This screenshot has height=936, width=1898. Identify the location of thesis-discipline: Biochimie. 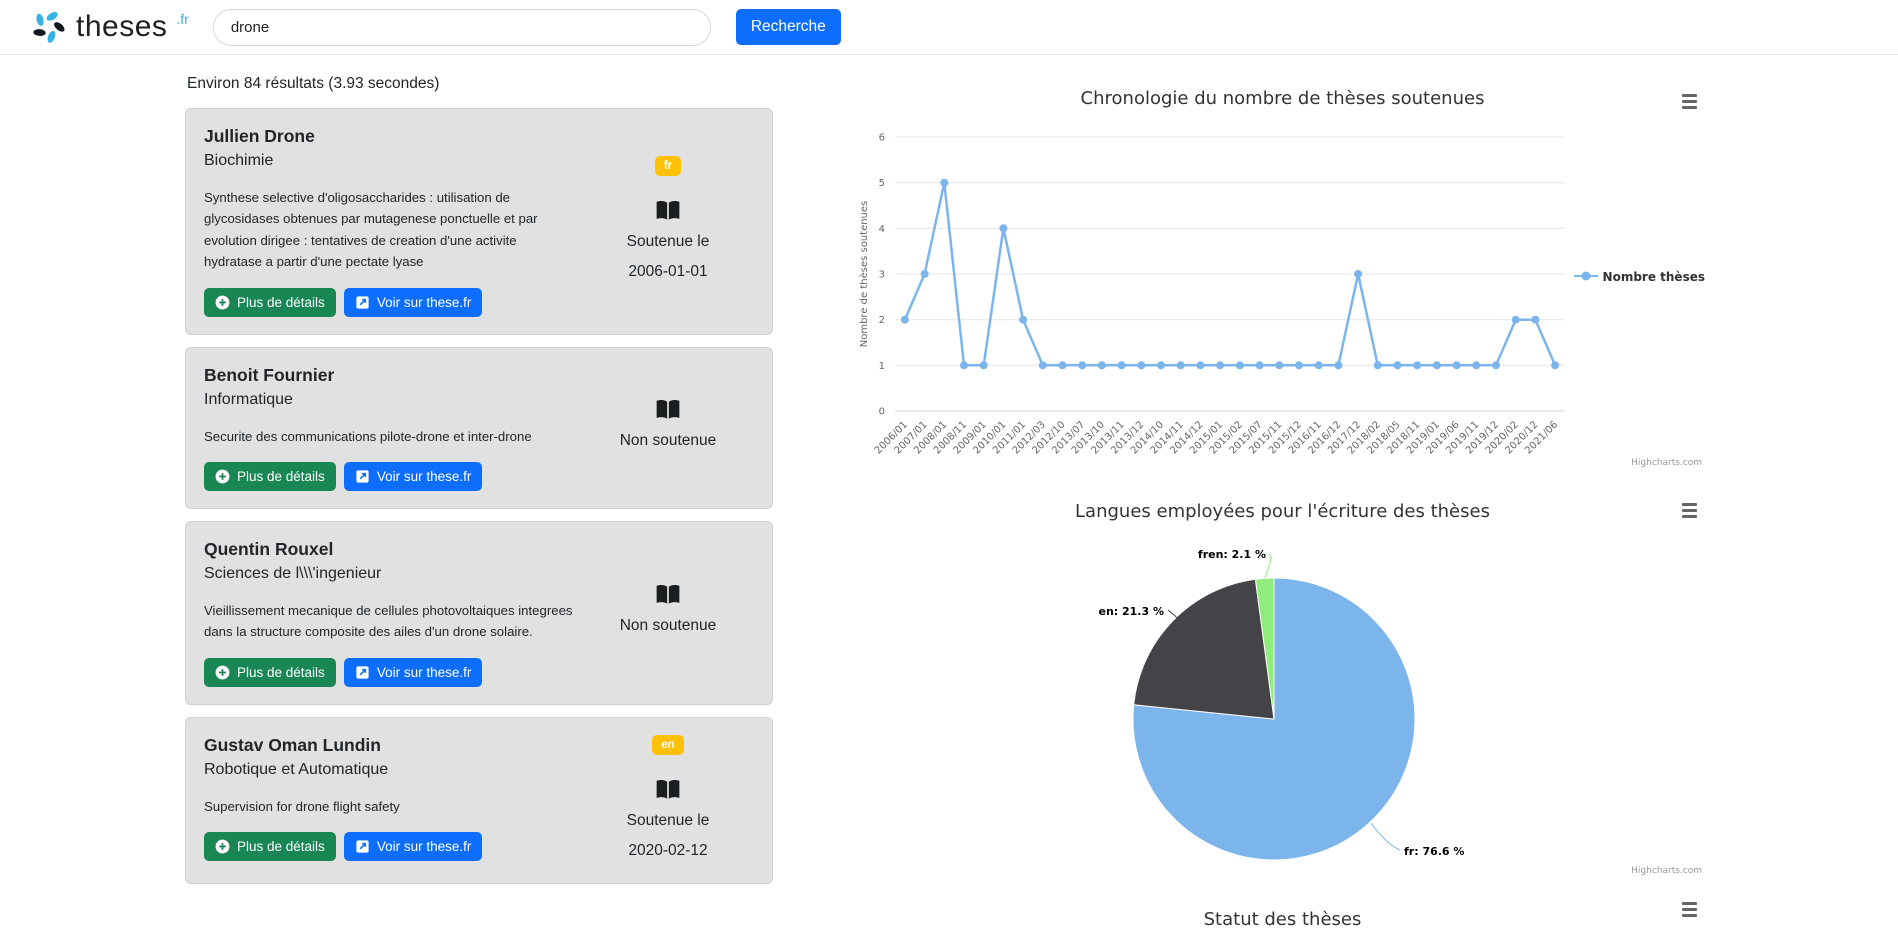
(239, 160).